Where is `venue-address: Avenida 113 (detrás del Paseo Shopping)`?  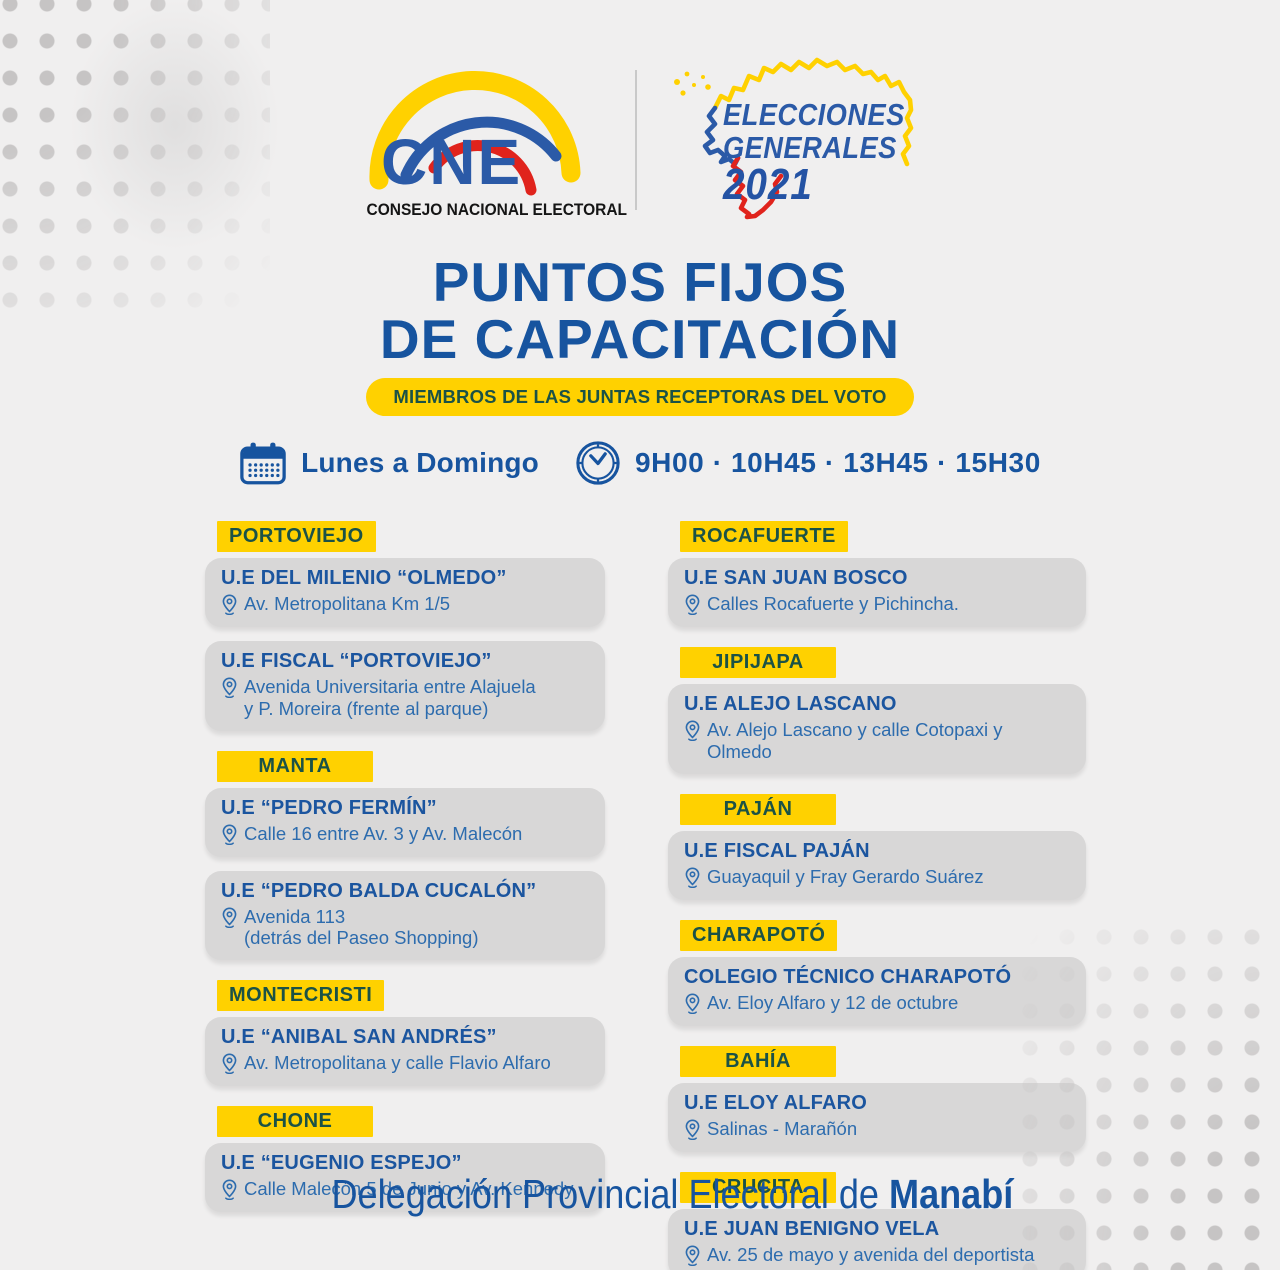 venue-address: Avenida 113 (detrás del Paseo Shopping) is located at coordinates (405, 927).